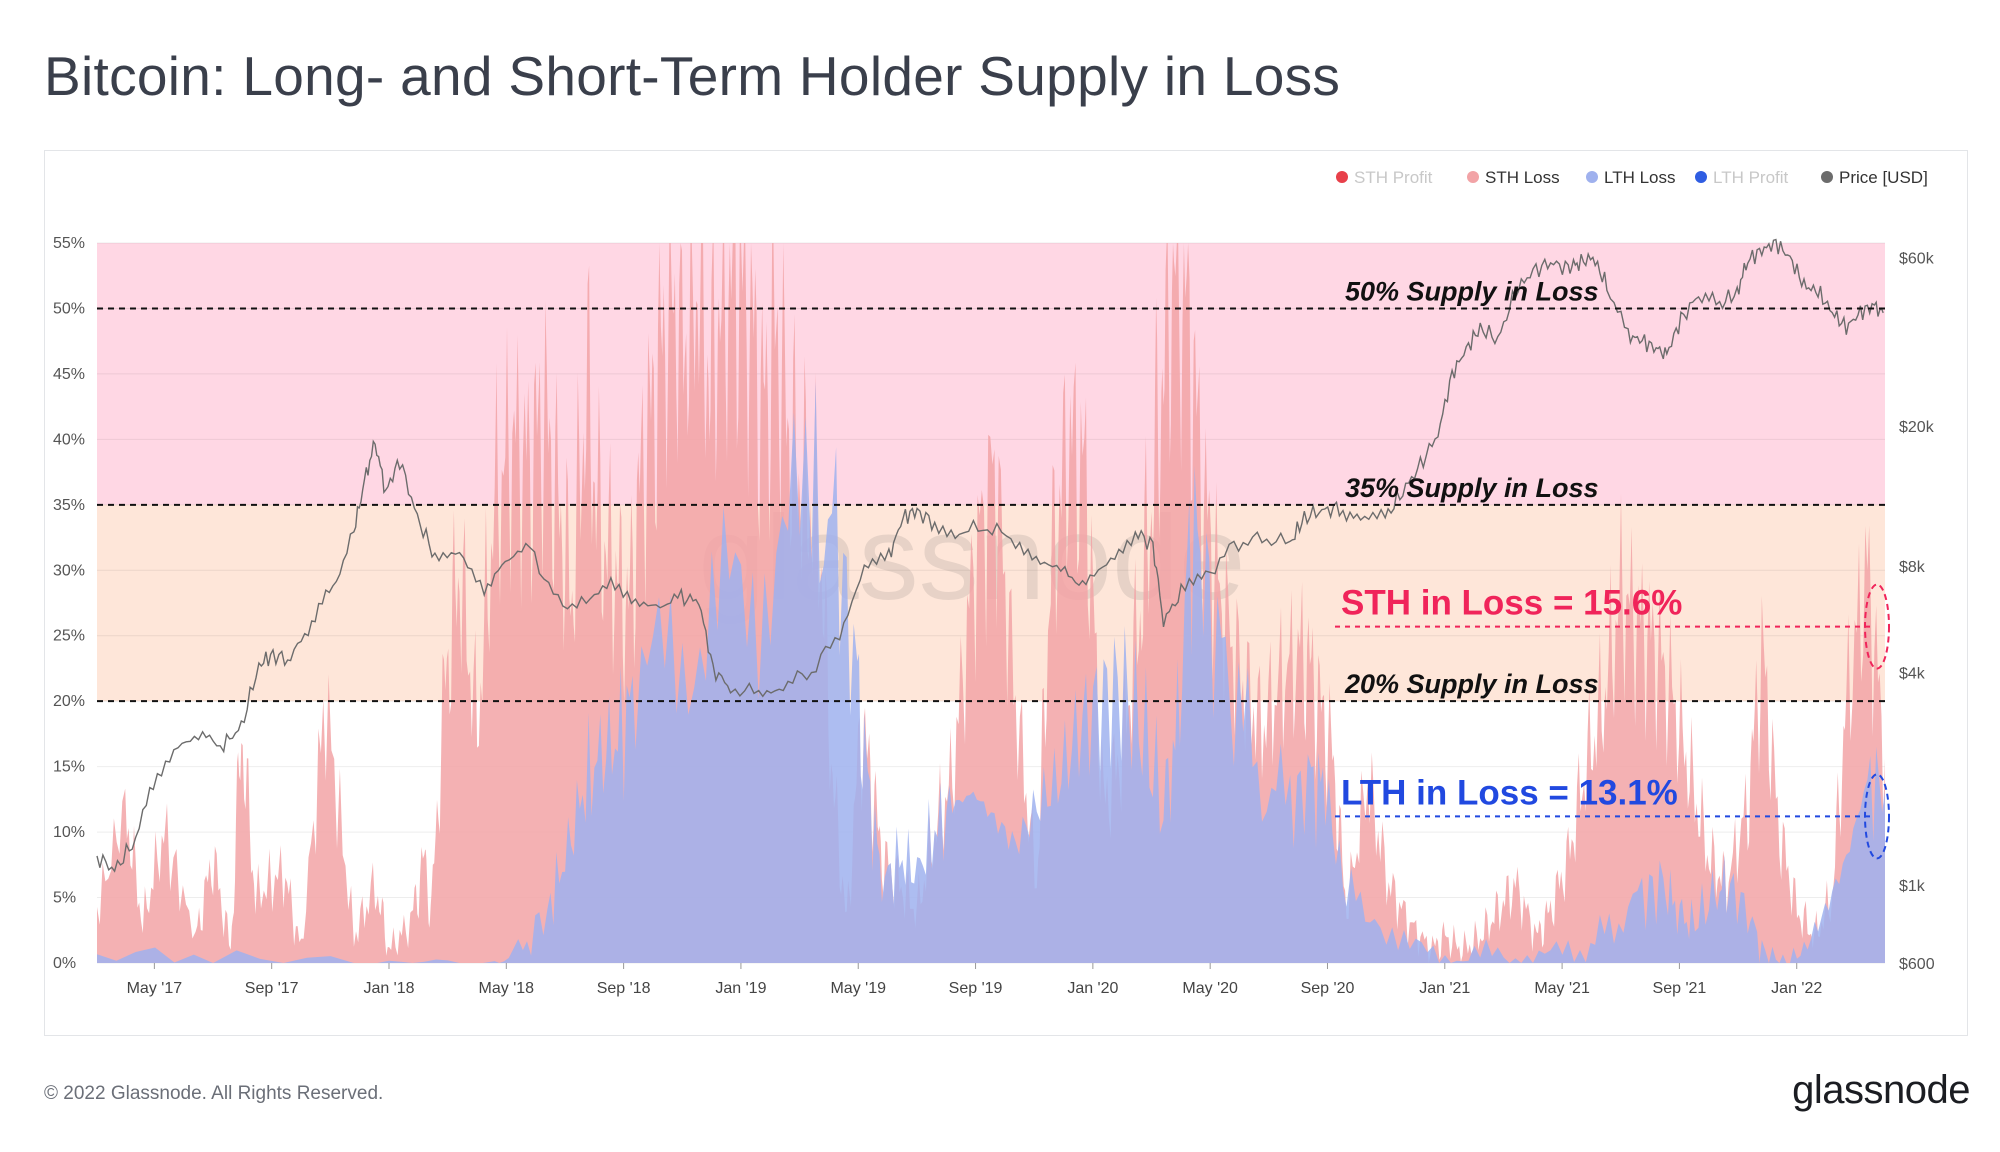 The height and width of the screenshot is (1152, 2000). Describe the element at coordinates (272, 988) in the screenshot. I see `x-tick-label: Sep '17` at that location.